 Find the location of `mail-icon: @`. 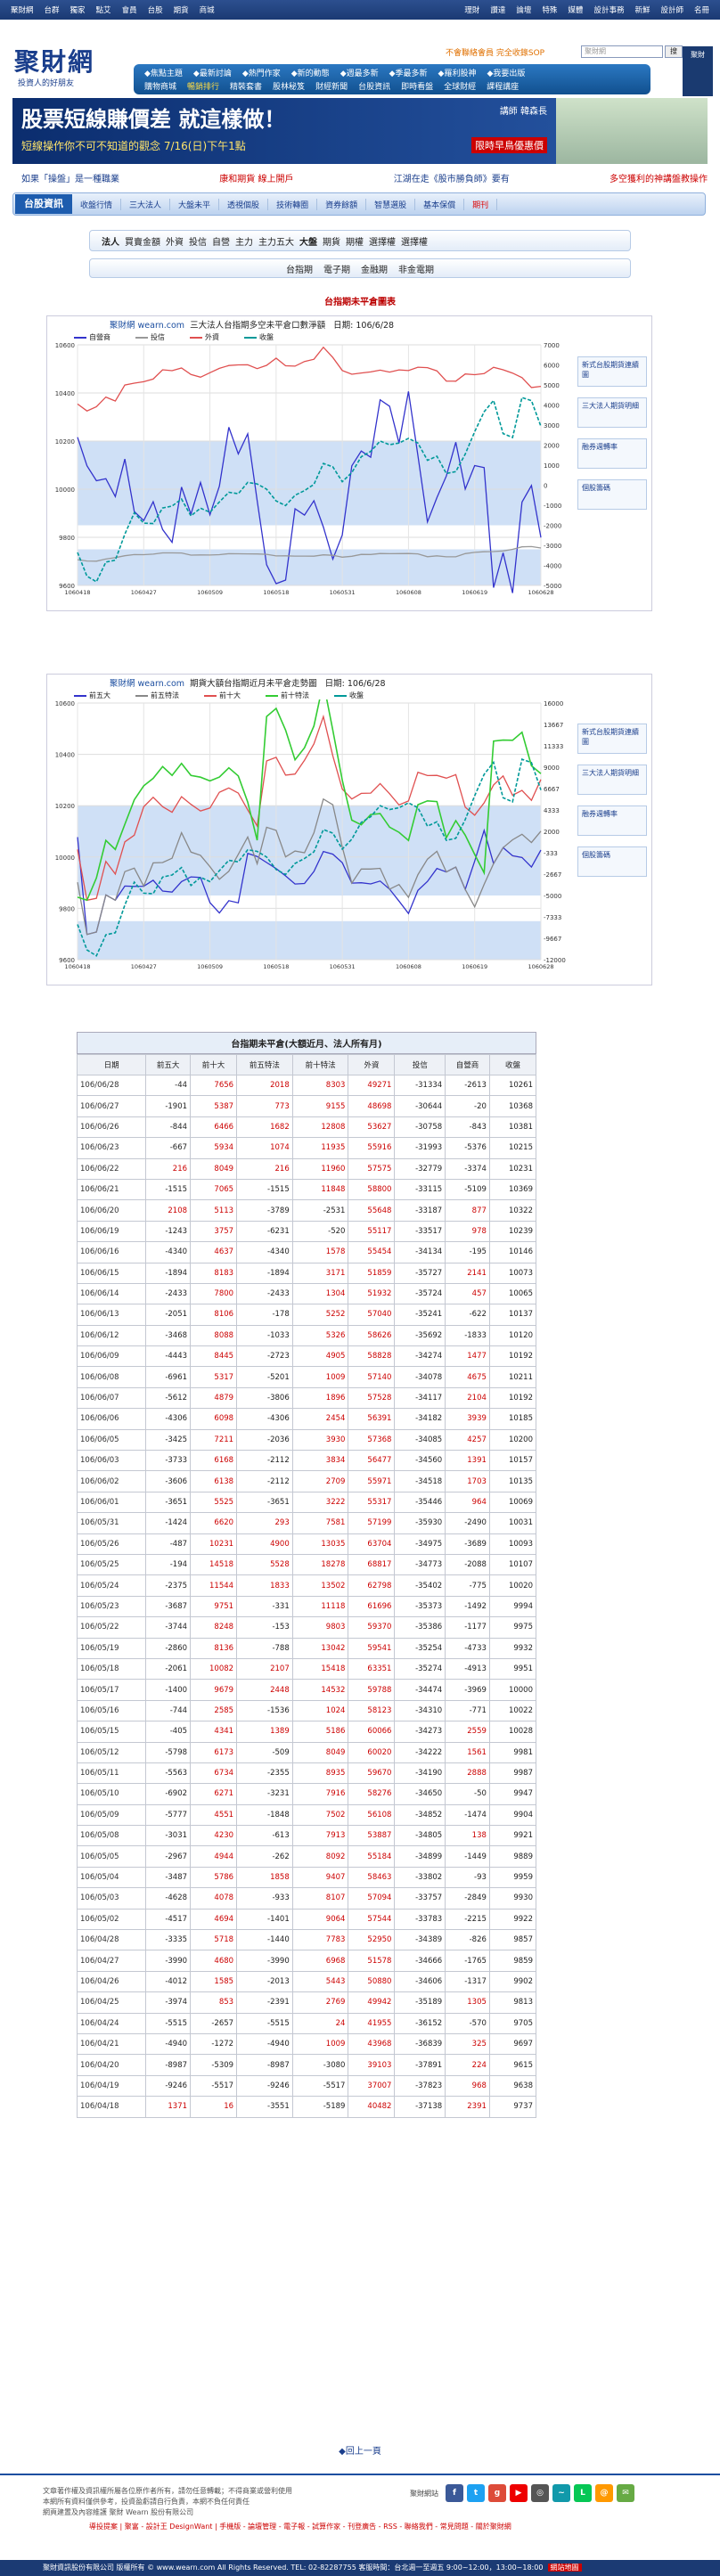

mail-icon: @ is located at coordinates (604, 2493).